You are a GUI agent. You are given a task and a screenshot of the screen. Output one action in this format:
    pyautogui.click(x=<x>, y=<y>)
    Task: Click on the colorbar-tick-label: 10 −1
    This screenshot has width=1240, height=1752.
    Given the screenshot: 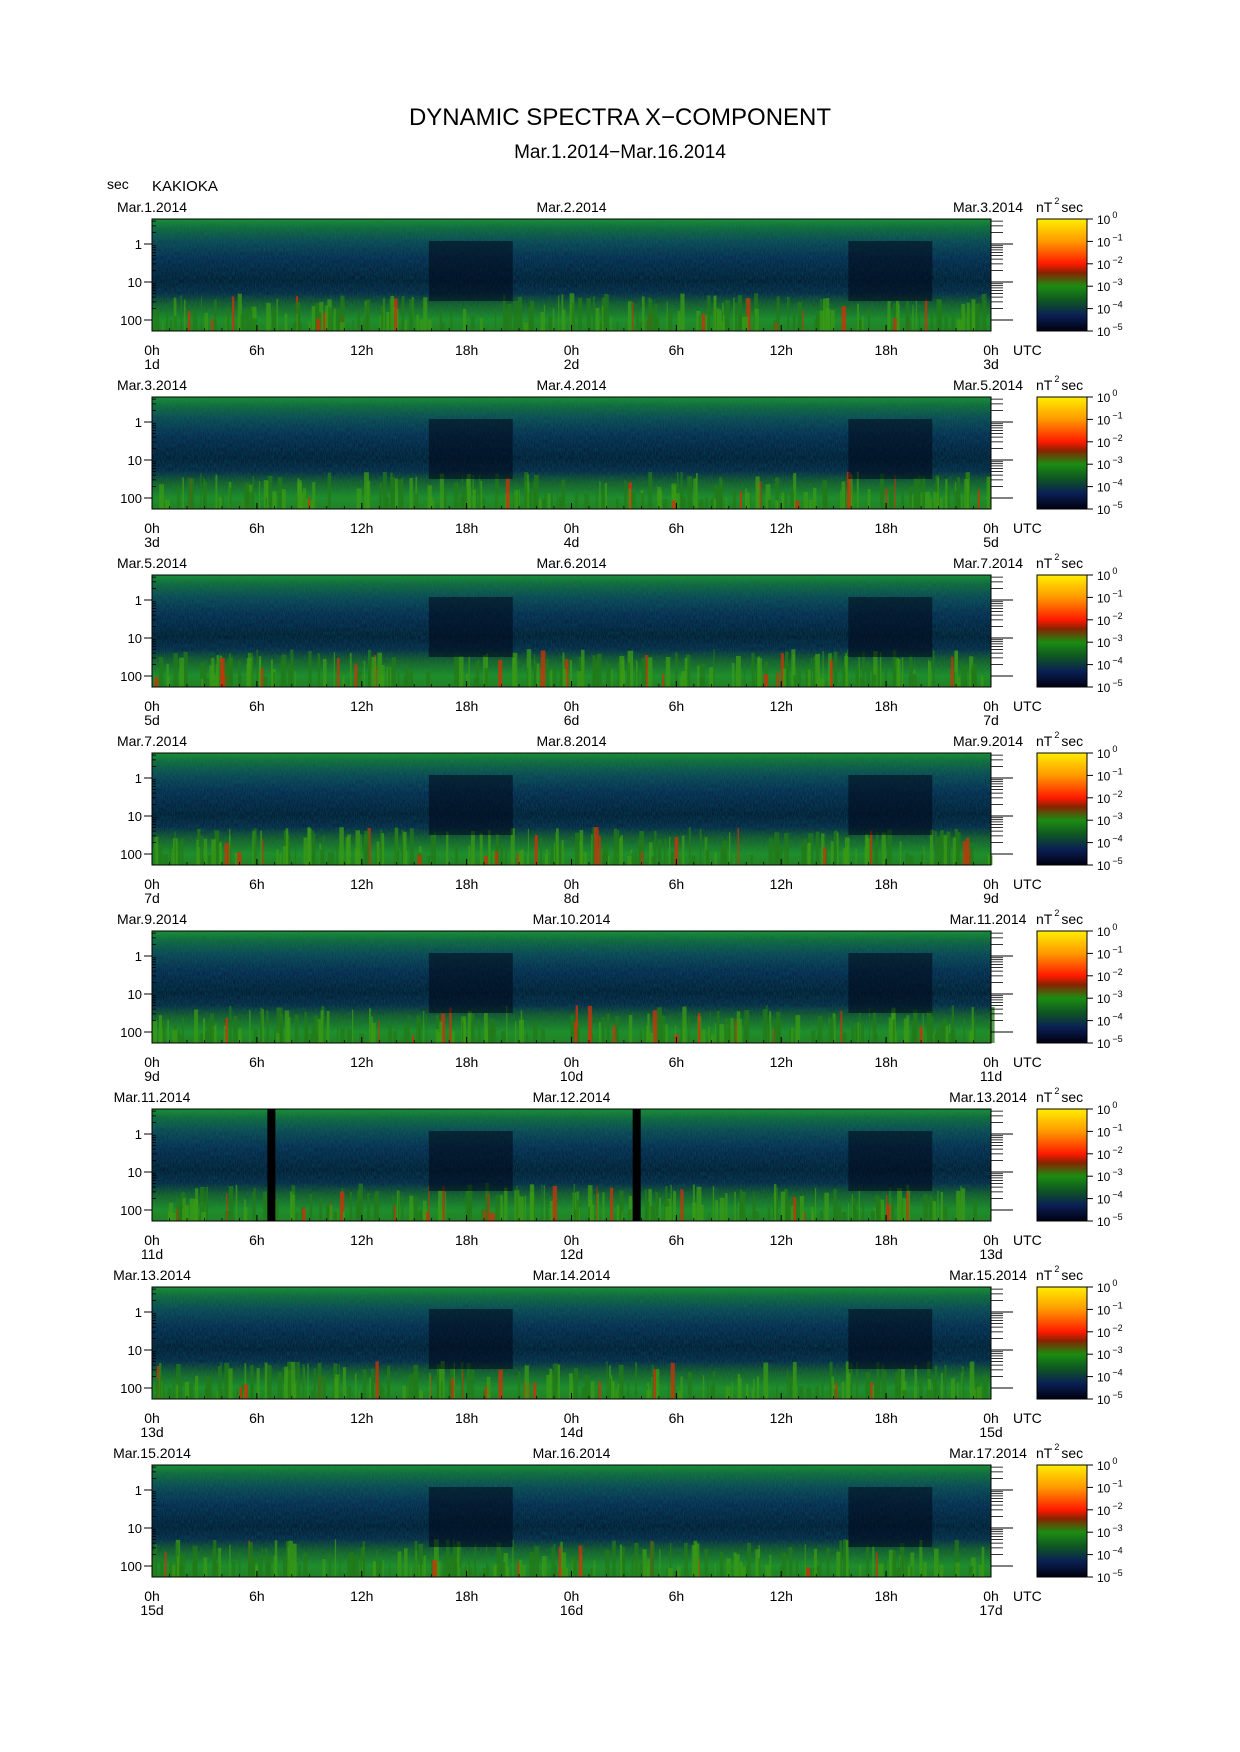 What is the action you would take?
    pyautogui.click(x=1110, y=1308)
    